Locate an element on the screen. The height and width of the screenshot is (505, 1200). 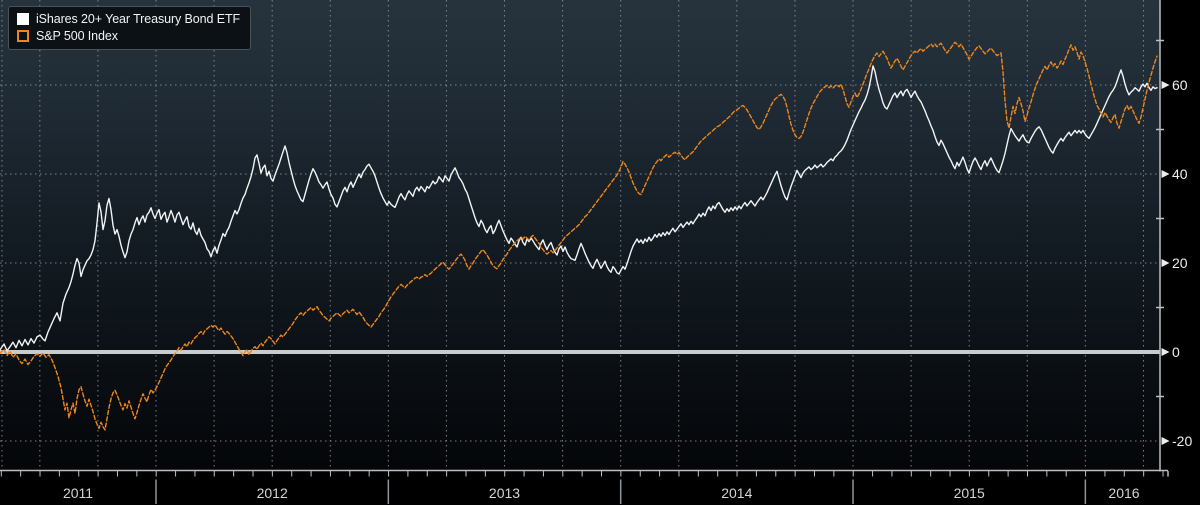
y-axis-label: 0 is located at coordinates (1176, 352).